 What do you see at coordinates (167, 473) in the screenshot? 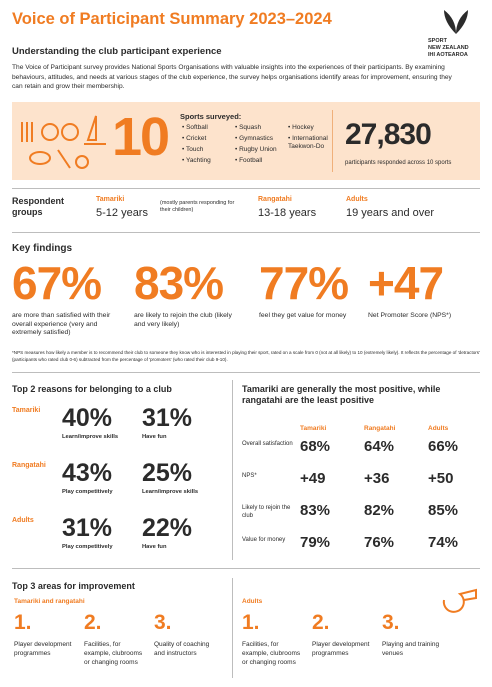
I see `reason-value: 25%` at bounding box center [167, 473].